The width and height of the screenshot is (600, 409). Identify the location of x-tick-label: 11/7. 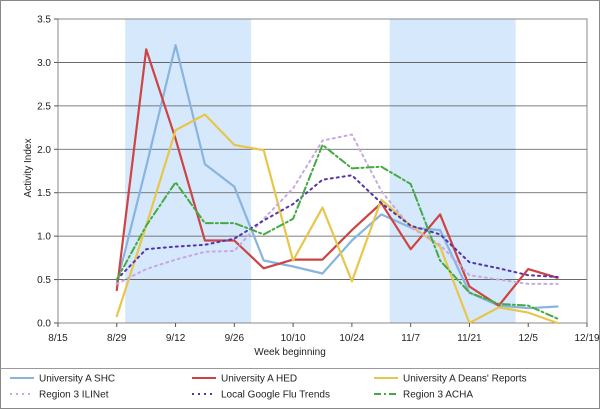
(410, 338).